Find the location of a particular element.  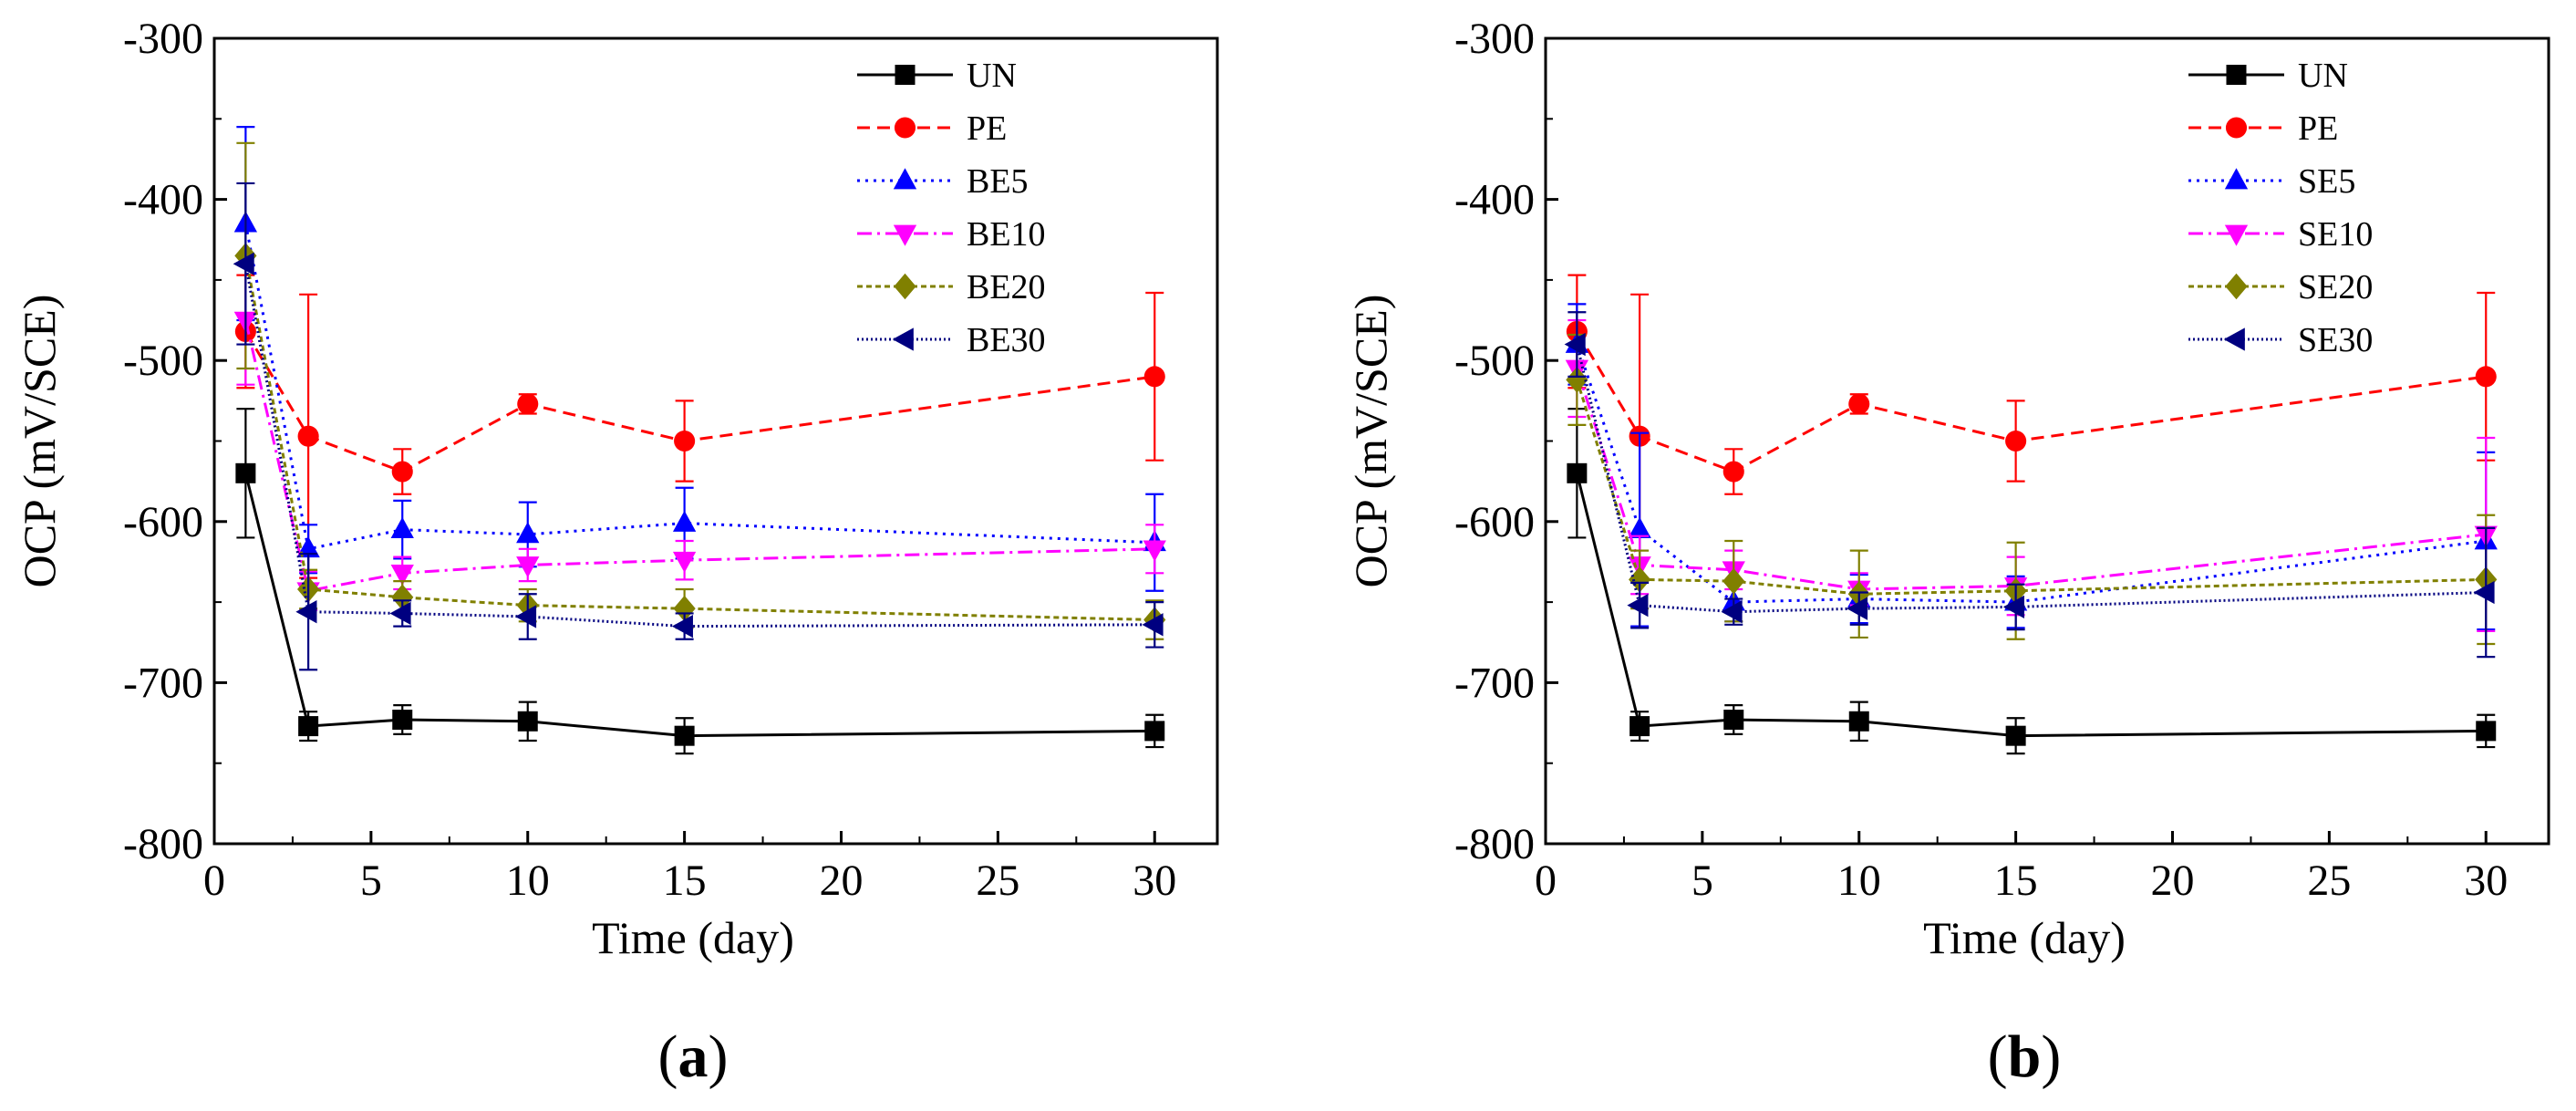

series-SE10 is located at coordinates (2031, 475).